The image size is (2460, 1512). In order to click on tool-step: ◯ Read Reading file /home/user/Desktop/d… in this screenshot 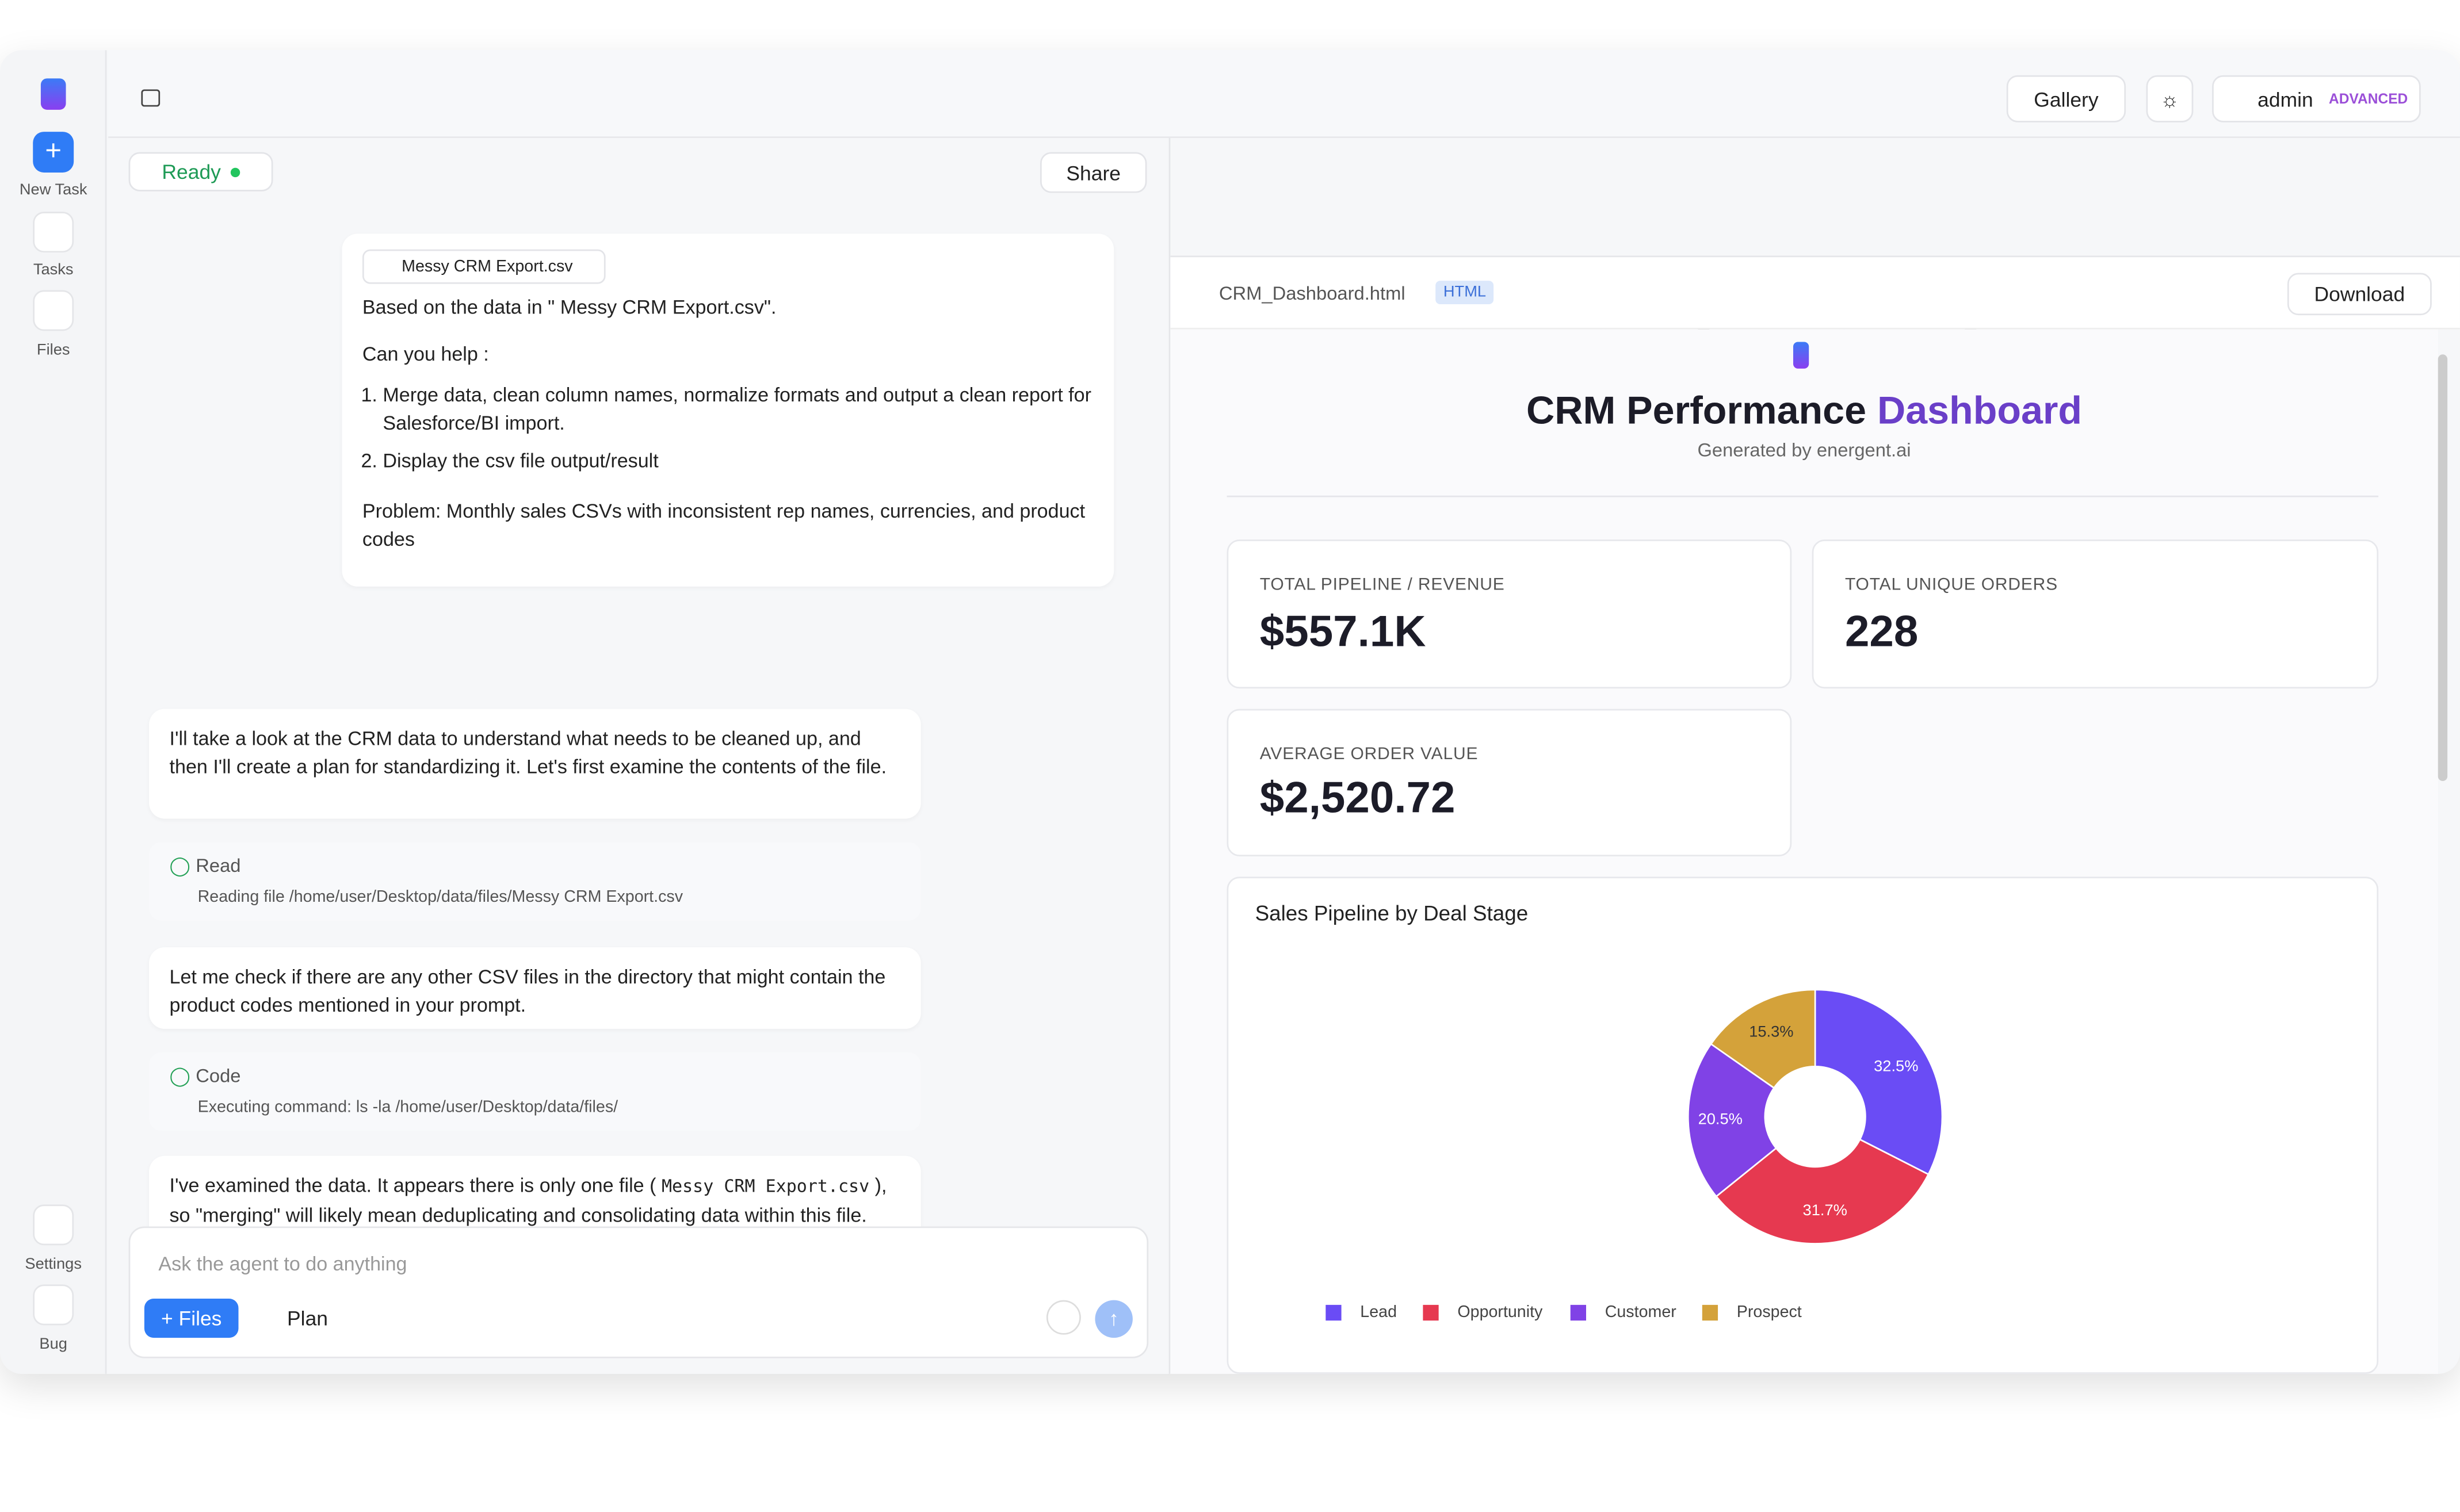, I will do `click(535, 881)`.